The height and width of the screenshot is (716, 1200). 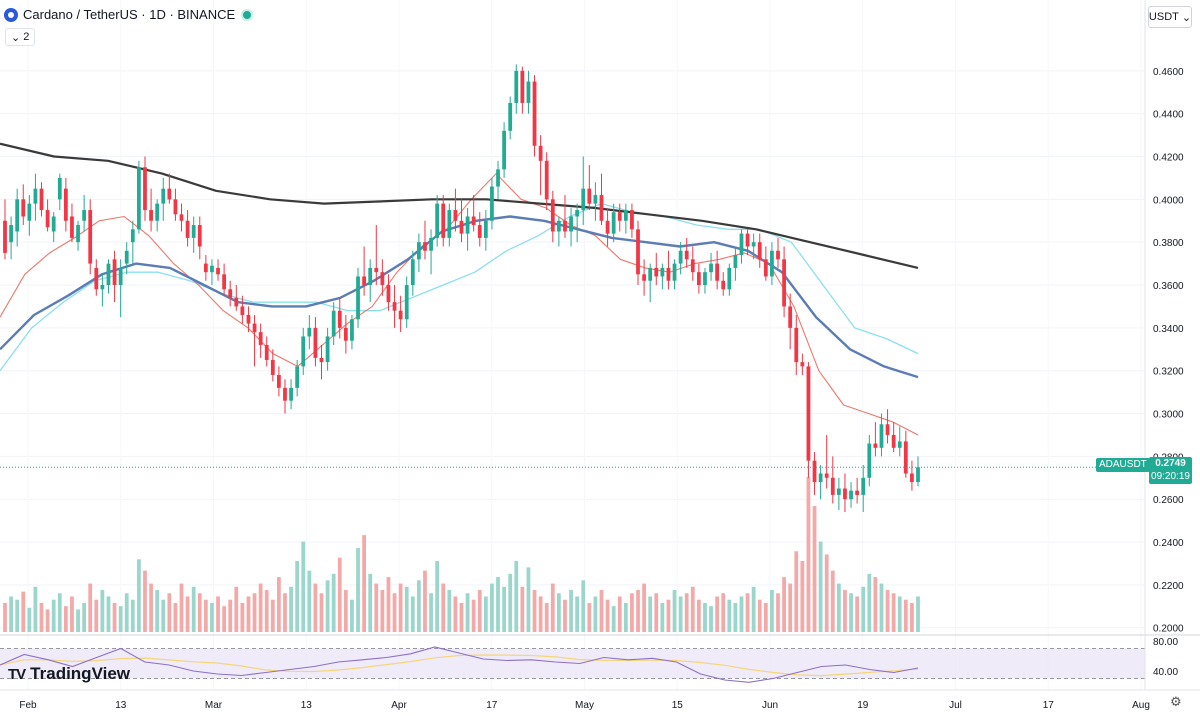 What do you see at coordinates (1141, 705) in the screenshot?
I see `time-tick-label: Aug` at bounding box center [1141, 705].